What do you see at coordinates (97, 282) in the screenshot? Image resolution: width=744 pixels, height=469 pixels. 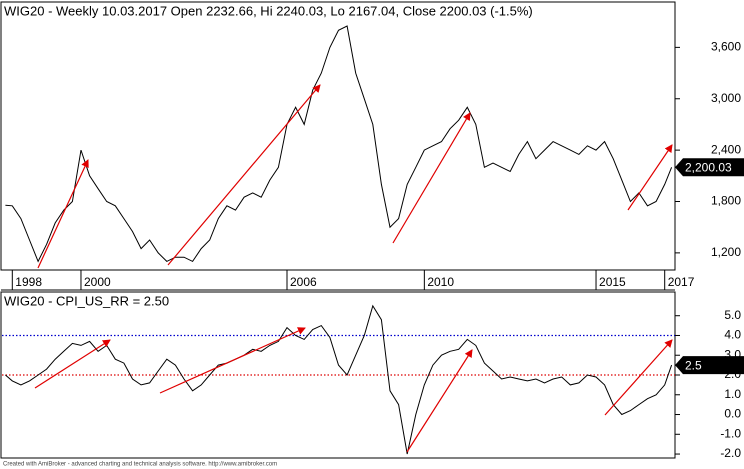 I see `x-tick-label: 2000` at bounding box center [97, 282].